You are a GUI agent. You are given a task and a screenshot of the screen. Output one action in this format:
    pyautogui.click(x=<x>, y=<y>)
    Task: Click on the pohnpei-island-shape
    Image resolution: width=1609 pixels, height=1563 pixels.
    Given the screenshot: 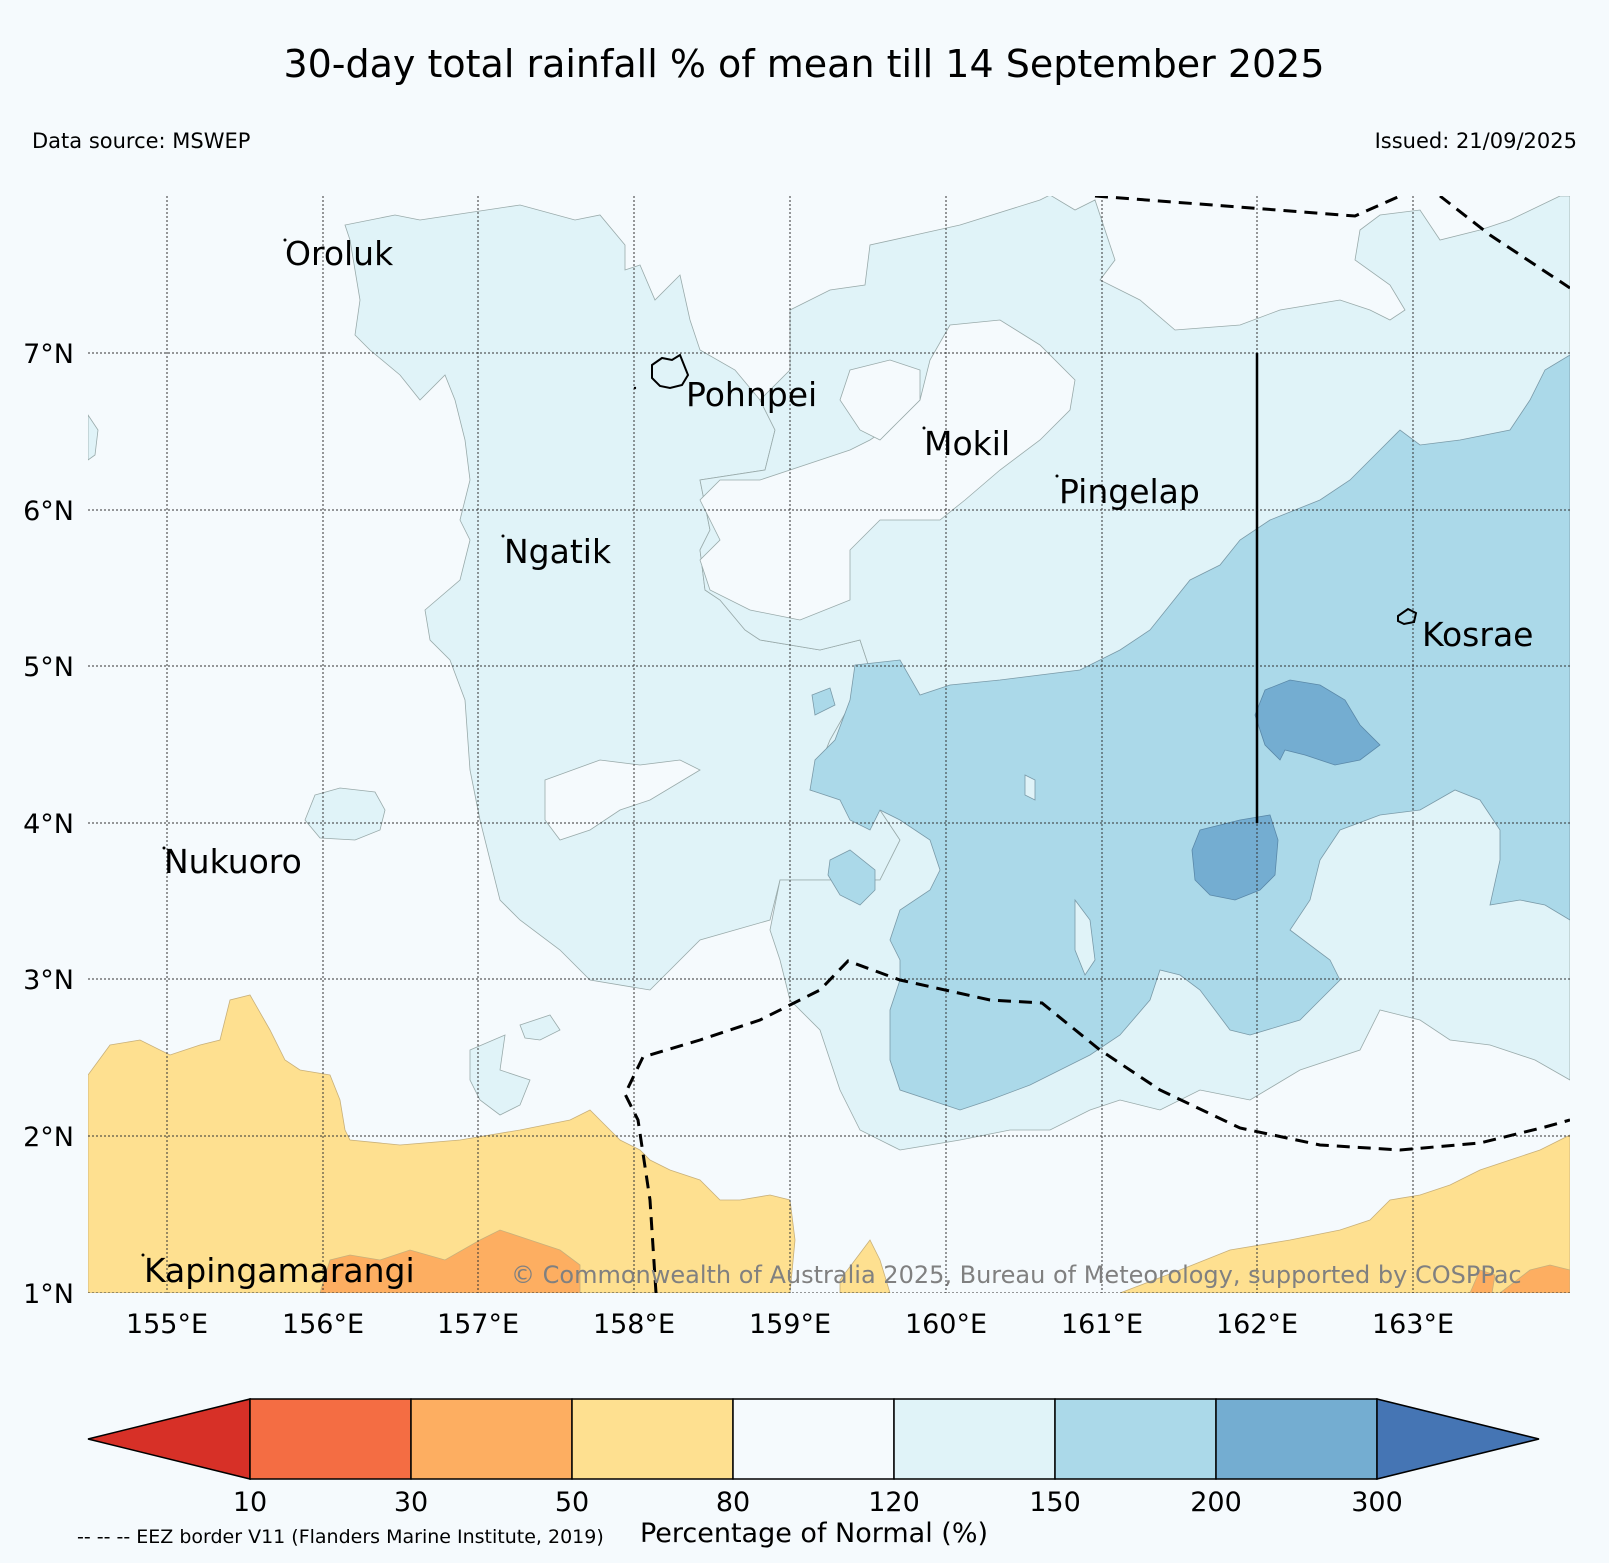 What is the action you would take?
    pyautogui.click(x=670, y=371)
    